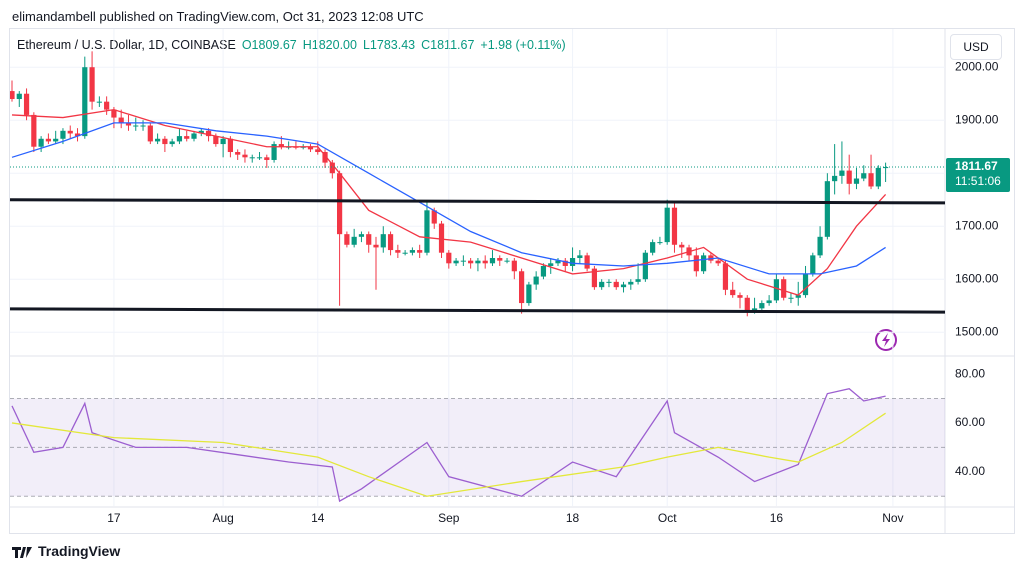  Describe the element at coordinates (977, 119) in the screenshot. I see `y-tick-label: 1900.00` at that location.